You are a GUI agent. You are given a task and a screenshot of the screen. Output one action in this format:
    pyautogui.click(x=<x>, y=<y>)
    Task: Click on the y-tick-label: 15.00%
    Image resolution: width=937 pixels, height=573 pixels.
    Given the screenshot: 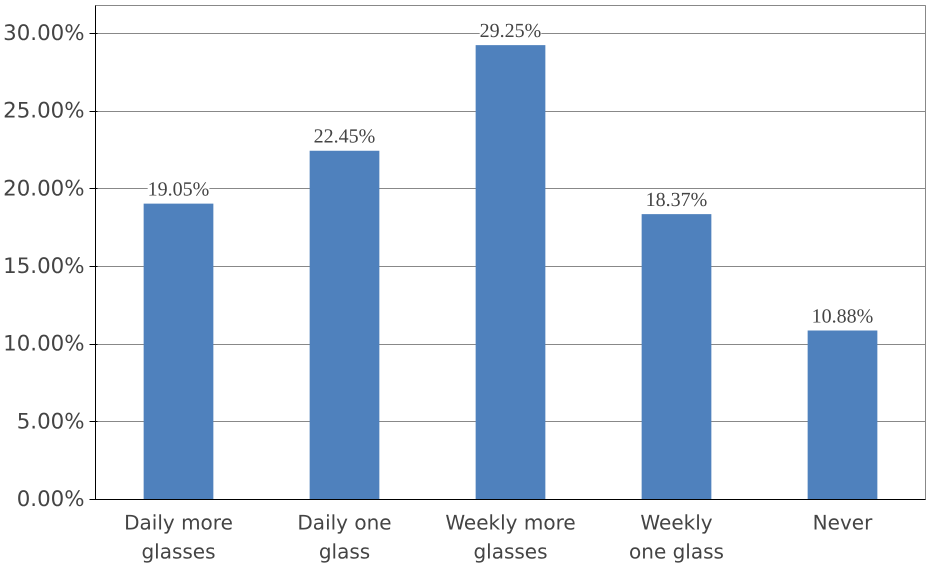 What is the action you would take?
    pyautogui.click(x=44, y=266)
    